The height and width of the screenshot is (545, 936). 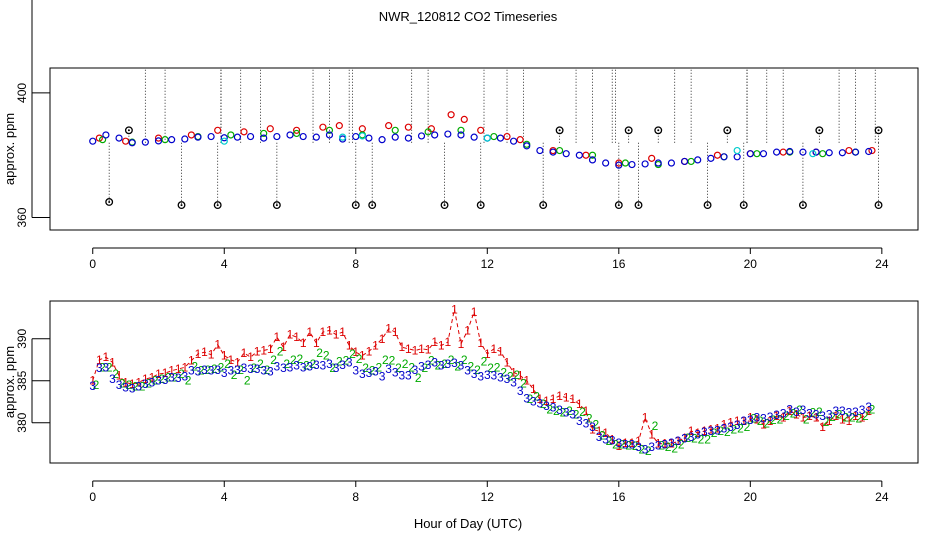 I want to click on top-y-tick-label: 360, so click(x=22, y=217).